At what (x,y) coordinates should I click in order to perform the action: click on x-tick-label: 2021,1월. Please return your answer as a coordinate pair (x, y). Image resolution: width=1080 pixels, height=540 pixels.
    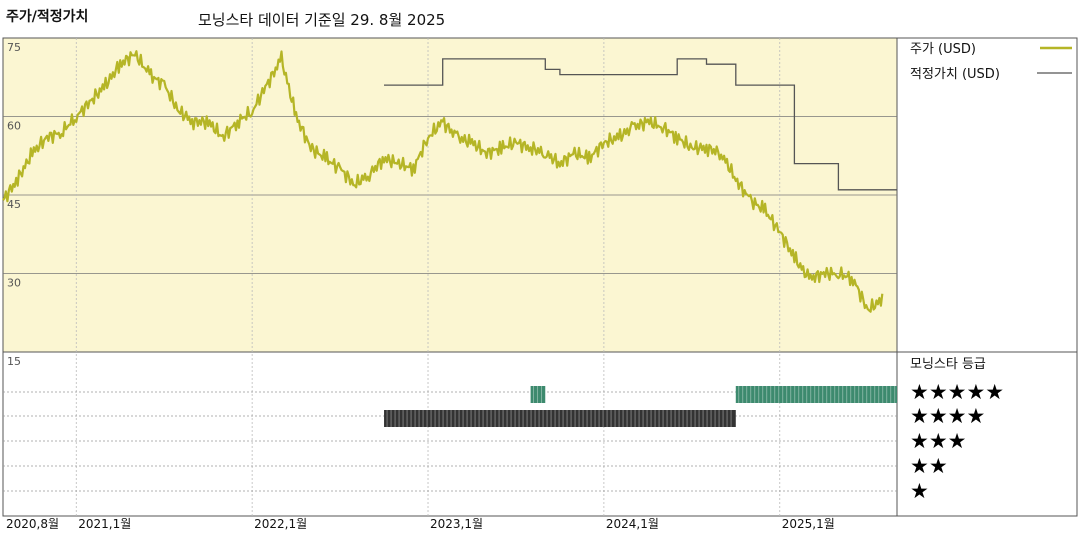
    Looking at the image, I should click on (104, 524).